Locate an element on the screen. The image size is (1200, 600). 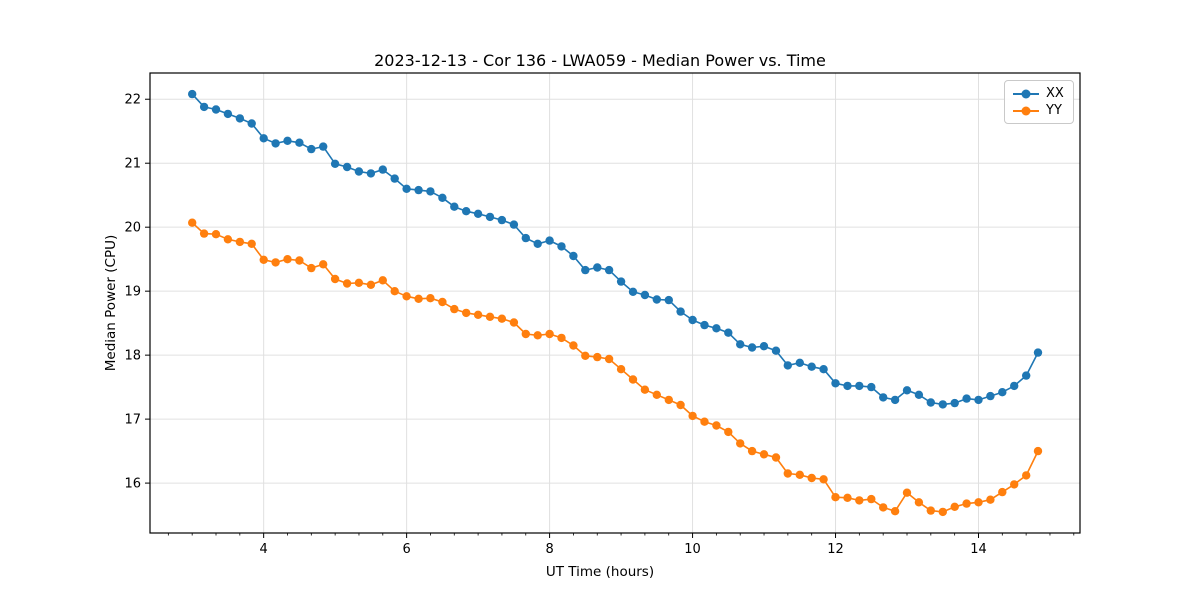
legend-item-yy: YY is located at coordinates (1039, 110).